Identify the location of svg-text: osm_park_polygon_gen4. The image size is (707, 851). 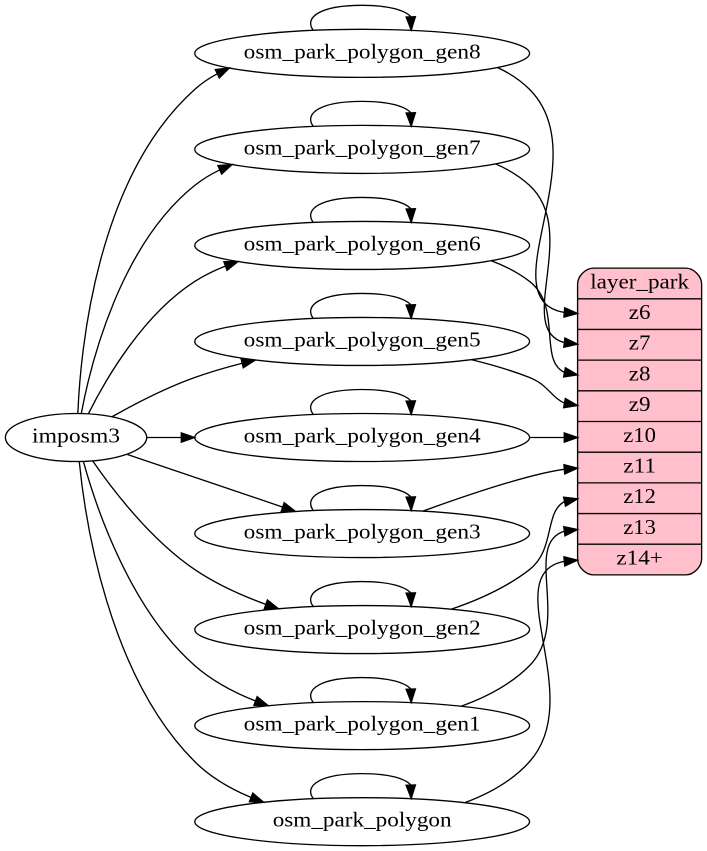
(362, 435).